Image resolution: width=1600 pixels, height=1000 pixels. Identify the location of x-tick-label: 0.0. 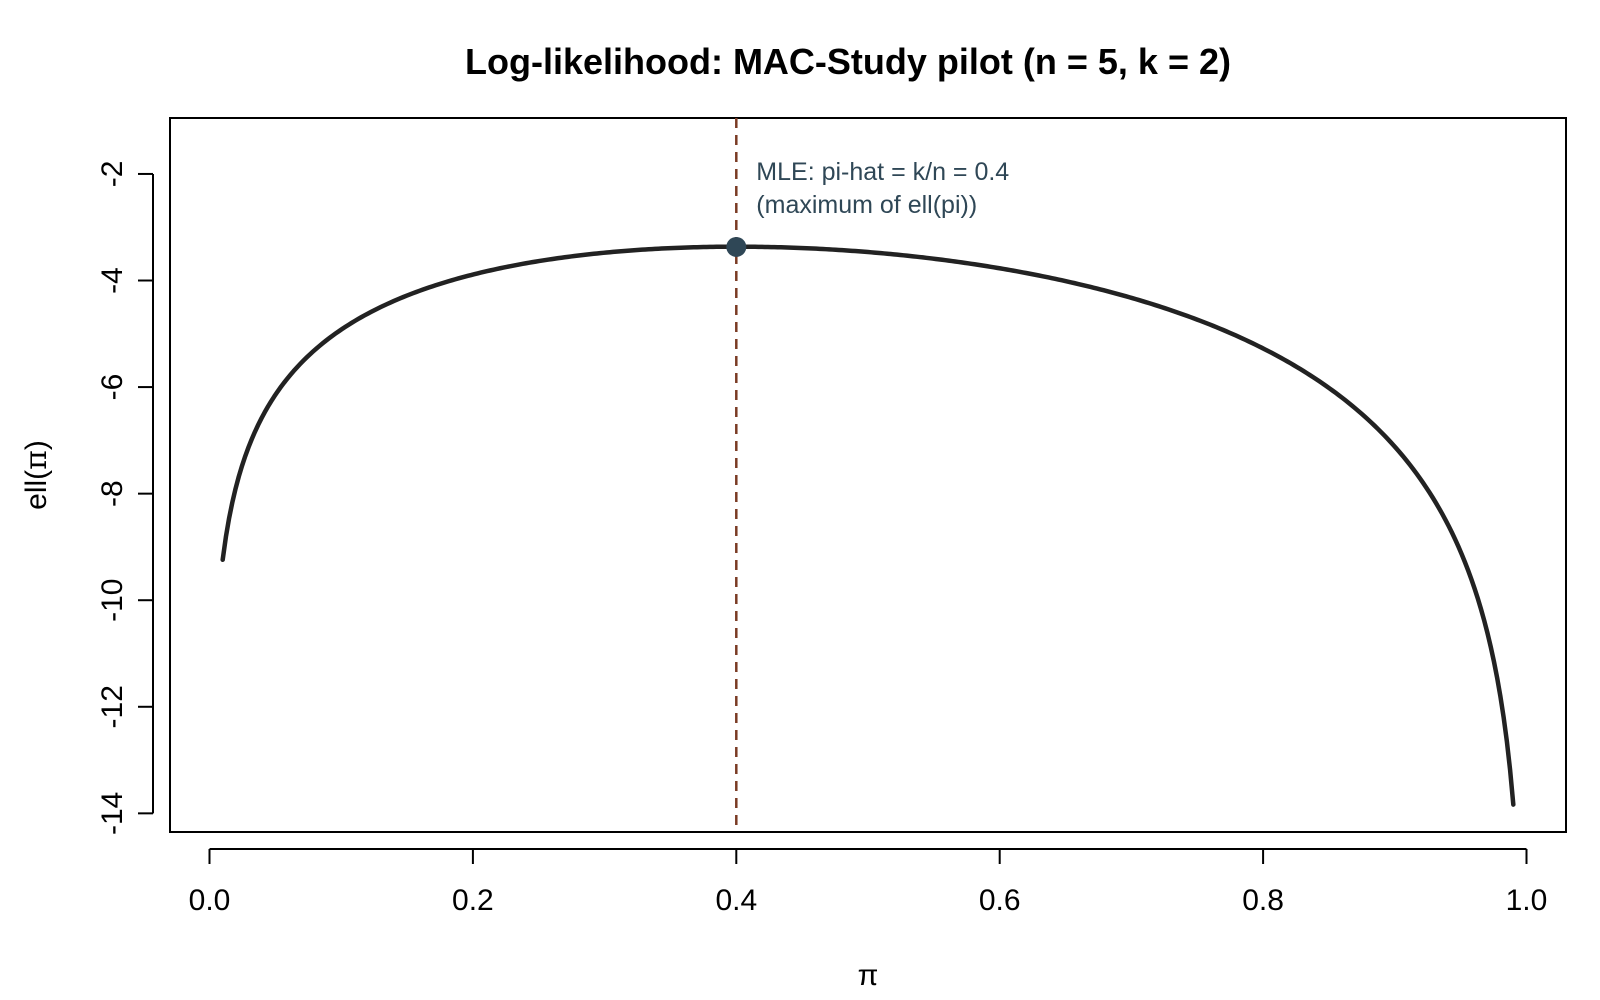
(210, 900).